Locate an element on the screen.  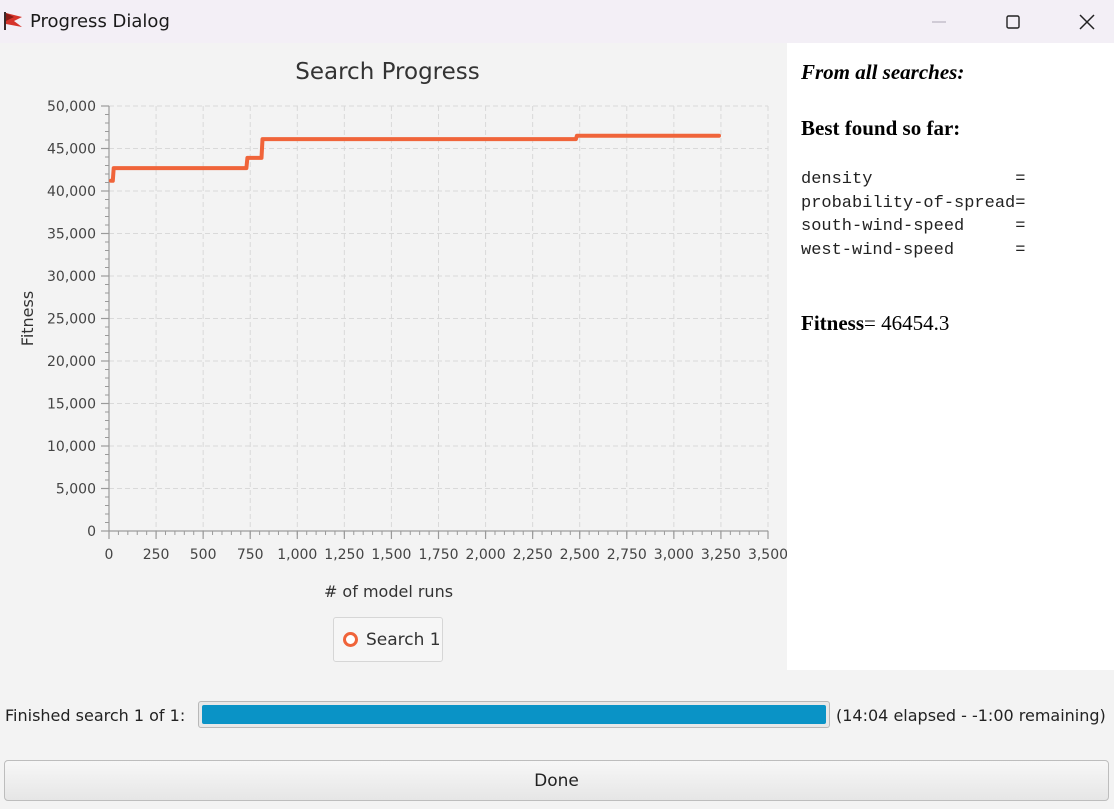
x-tick-label: 250 is located at coordinates (156, 555).